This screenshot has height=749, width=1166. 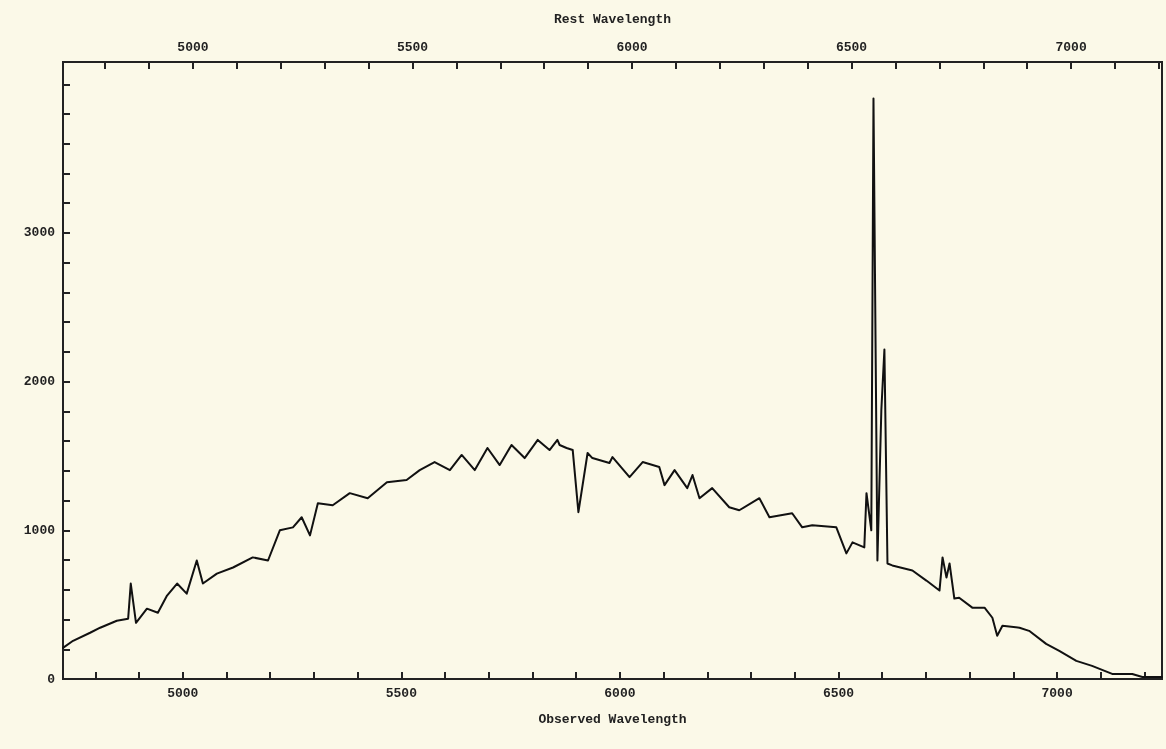 I want to click on x2-tick-label: 5000, so click(x=193, y=47).